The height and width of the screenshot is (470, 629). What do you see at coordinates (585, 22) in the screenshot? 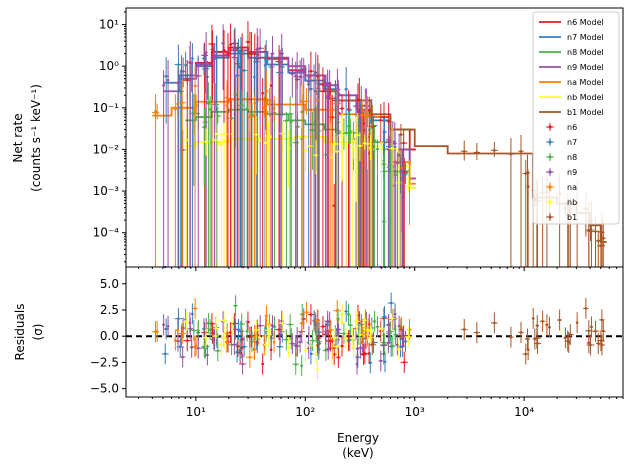
I see `svg-text: n6 Model` at bounding box center [585, 22].